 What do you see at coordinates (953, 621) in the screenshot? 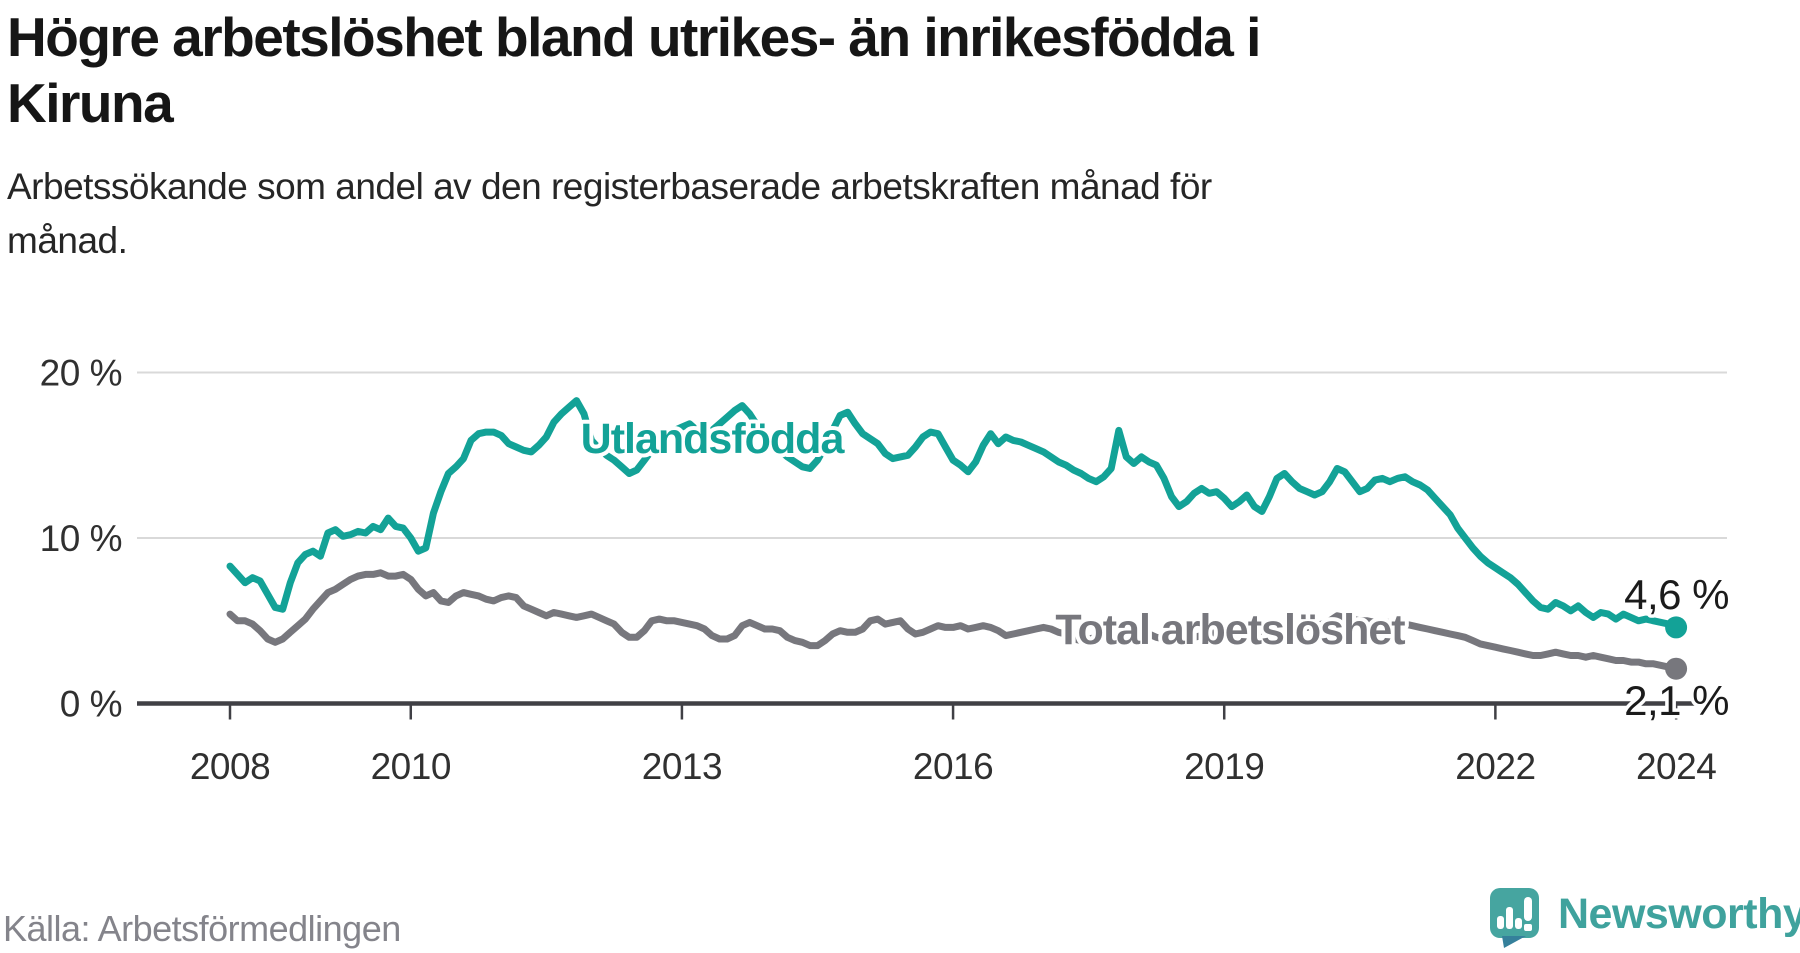
I see `series-line-total-arbetsloshet` at bounding box center [953, 621].